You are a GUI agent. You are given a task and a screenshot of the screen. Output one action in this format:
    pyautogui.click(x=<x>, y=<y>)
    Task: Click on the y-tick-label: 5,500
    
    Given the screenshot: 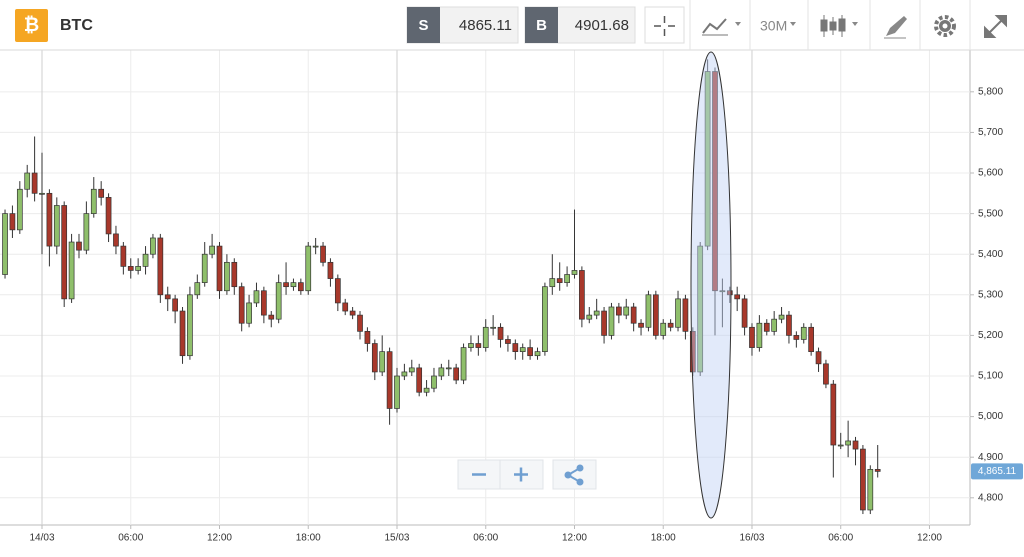 What is the action you would take?
    pyautogui.click(x=990, y=213)
    